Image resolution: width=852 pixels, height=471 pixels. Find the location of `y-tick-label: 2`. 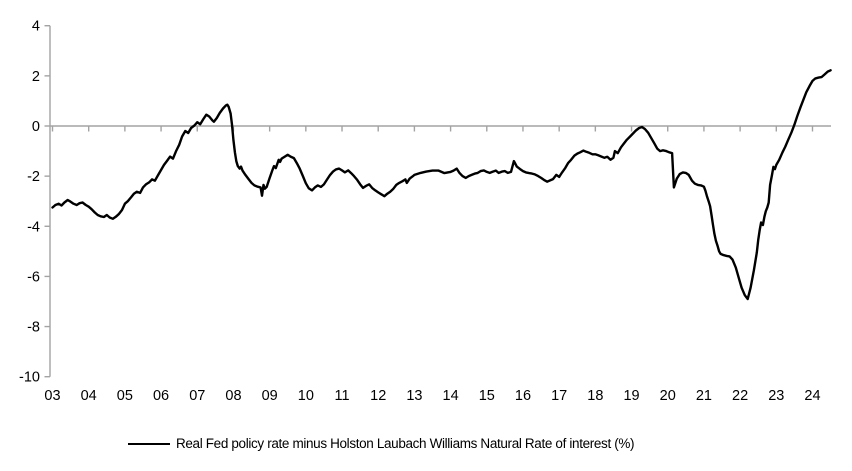

y-tick-label: 2 is located at coordinates (36, 77).